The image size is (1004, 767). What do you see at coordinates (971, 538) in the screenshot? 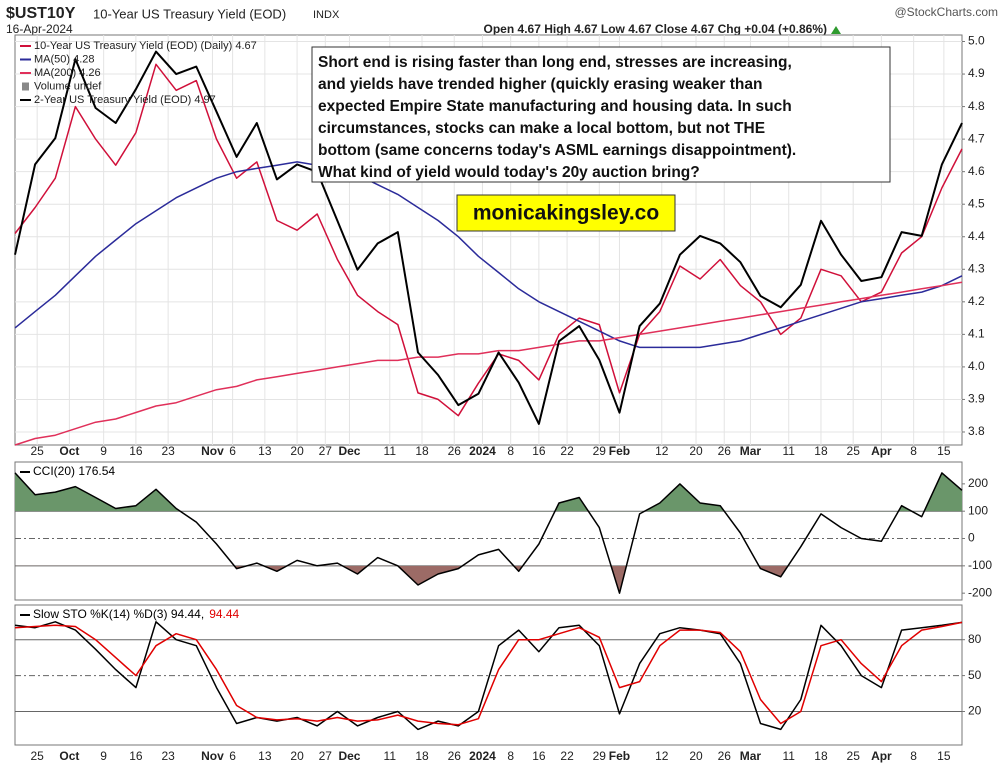
I see `y-tick-label: 0` at bounding box center [971, 538].